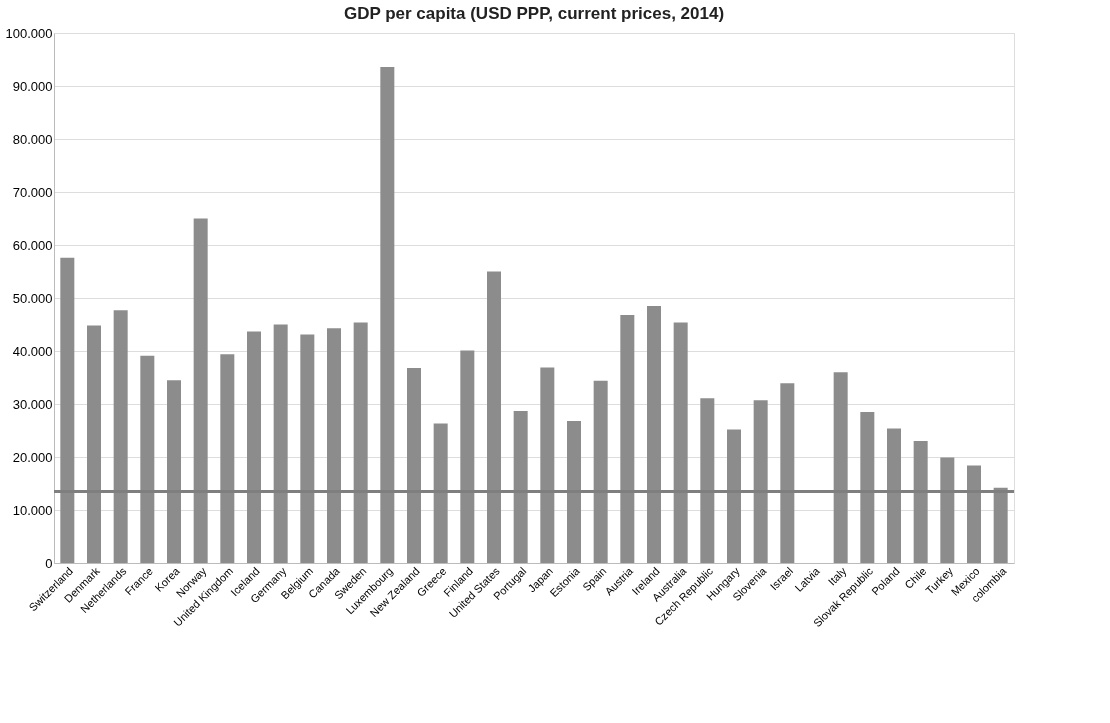 The width and height of the screenshot is (1110, 723). I want to click on y-tick-label: 50.000, so click(32, 298).